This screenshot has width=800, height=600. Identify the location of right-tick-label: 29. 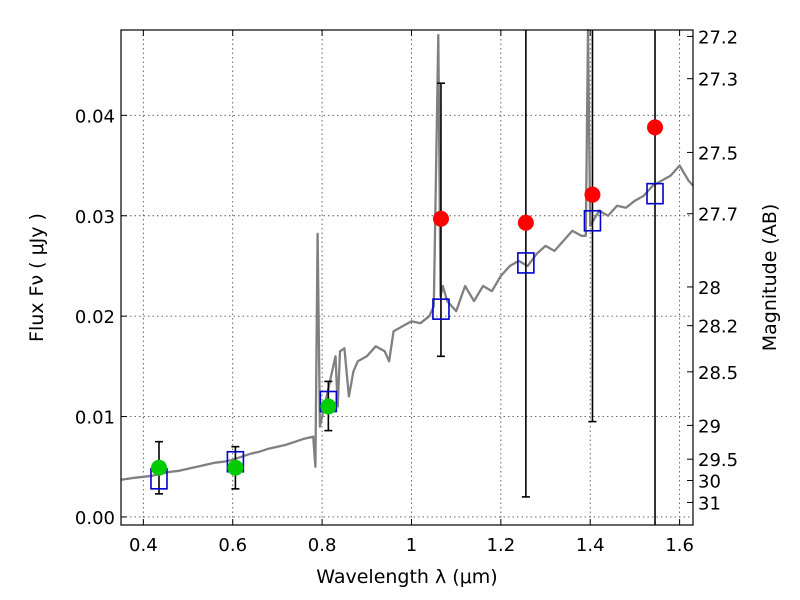
(709, 426).